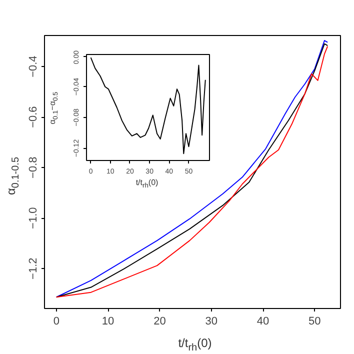 This screenshot has height=354, width=354. Describe the element at coordinates (34, 167) in the screenshot. I see `y-tick-label: −0.8` at that location.